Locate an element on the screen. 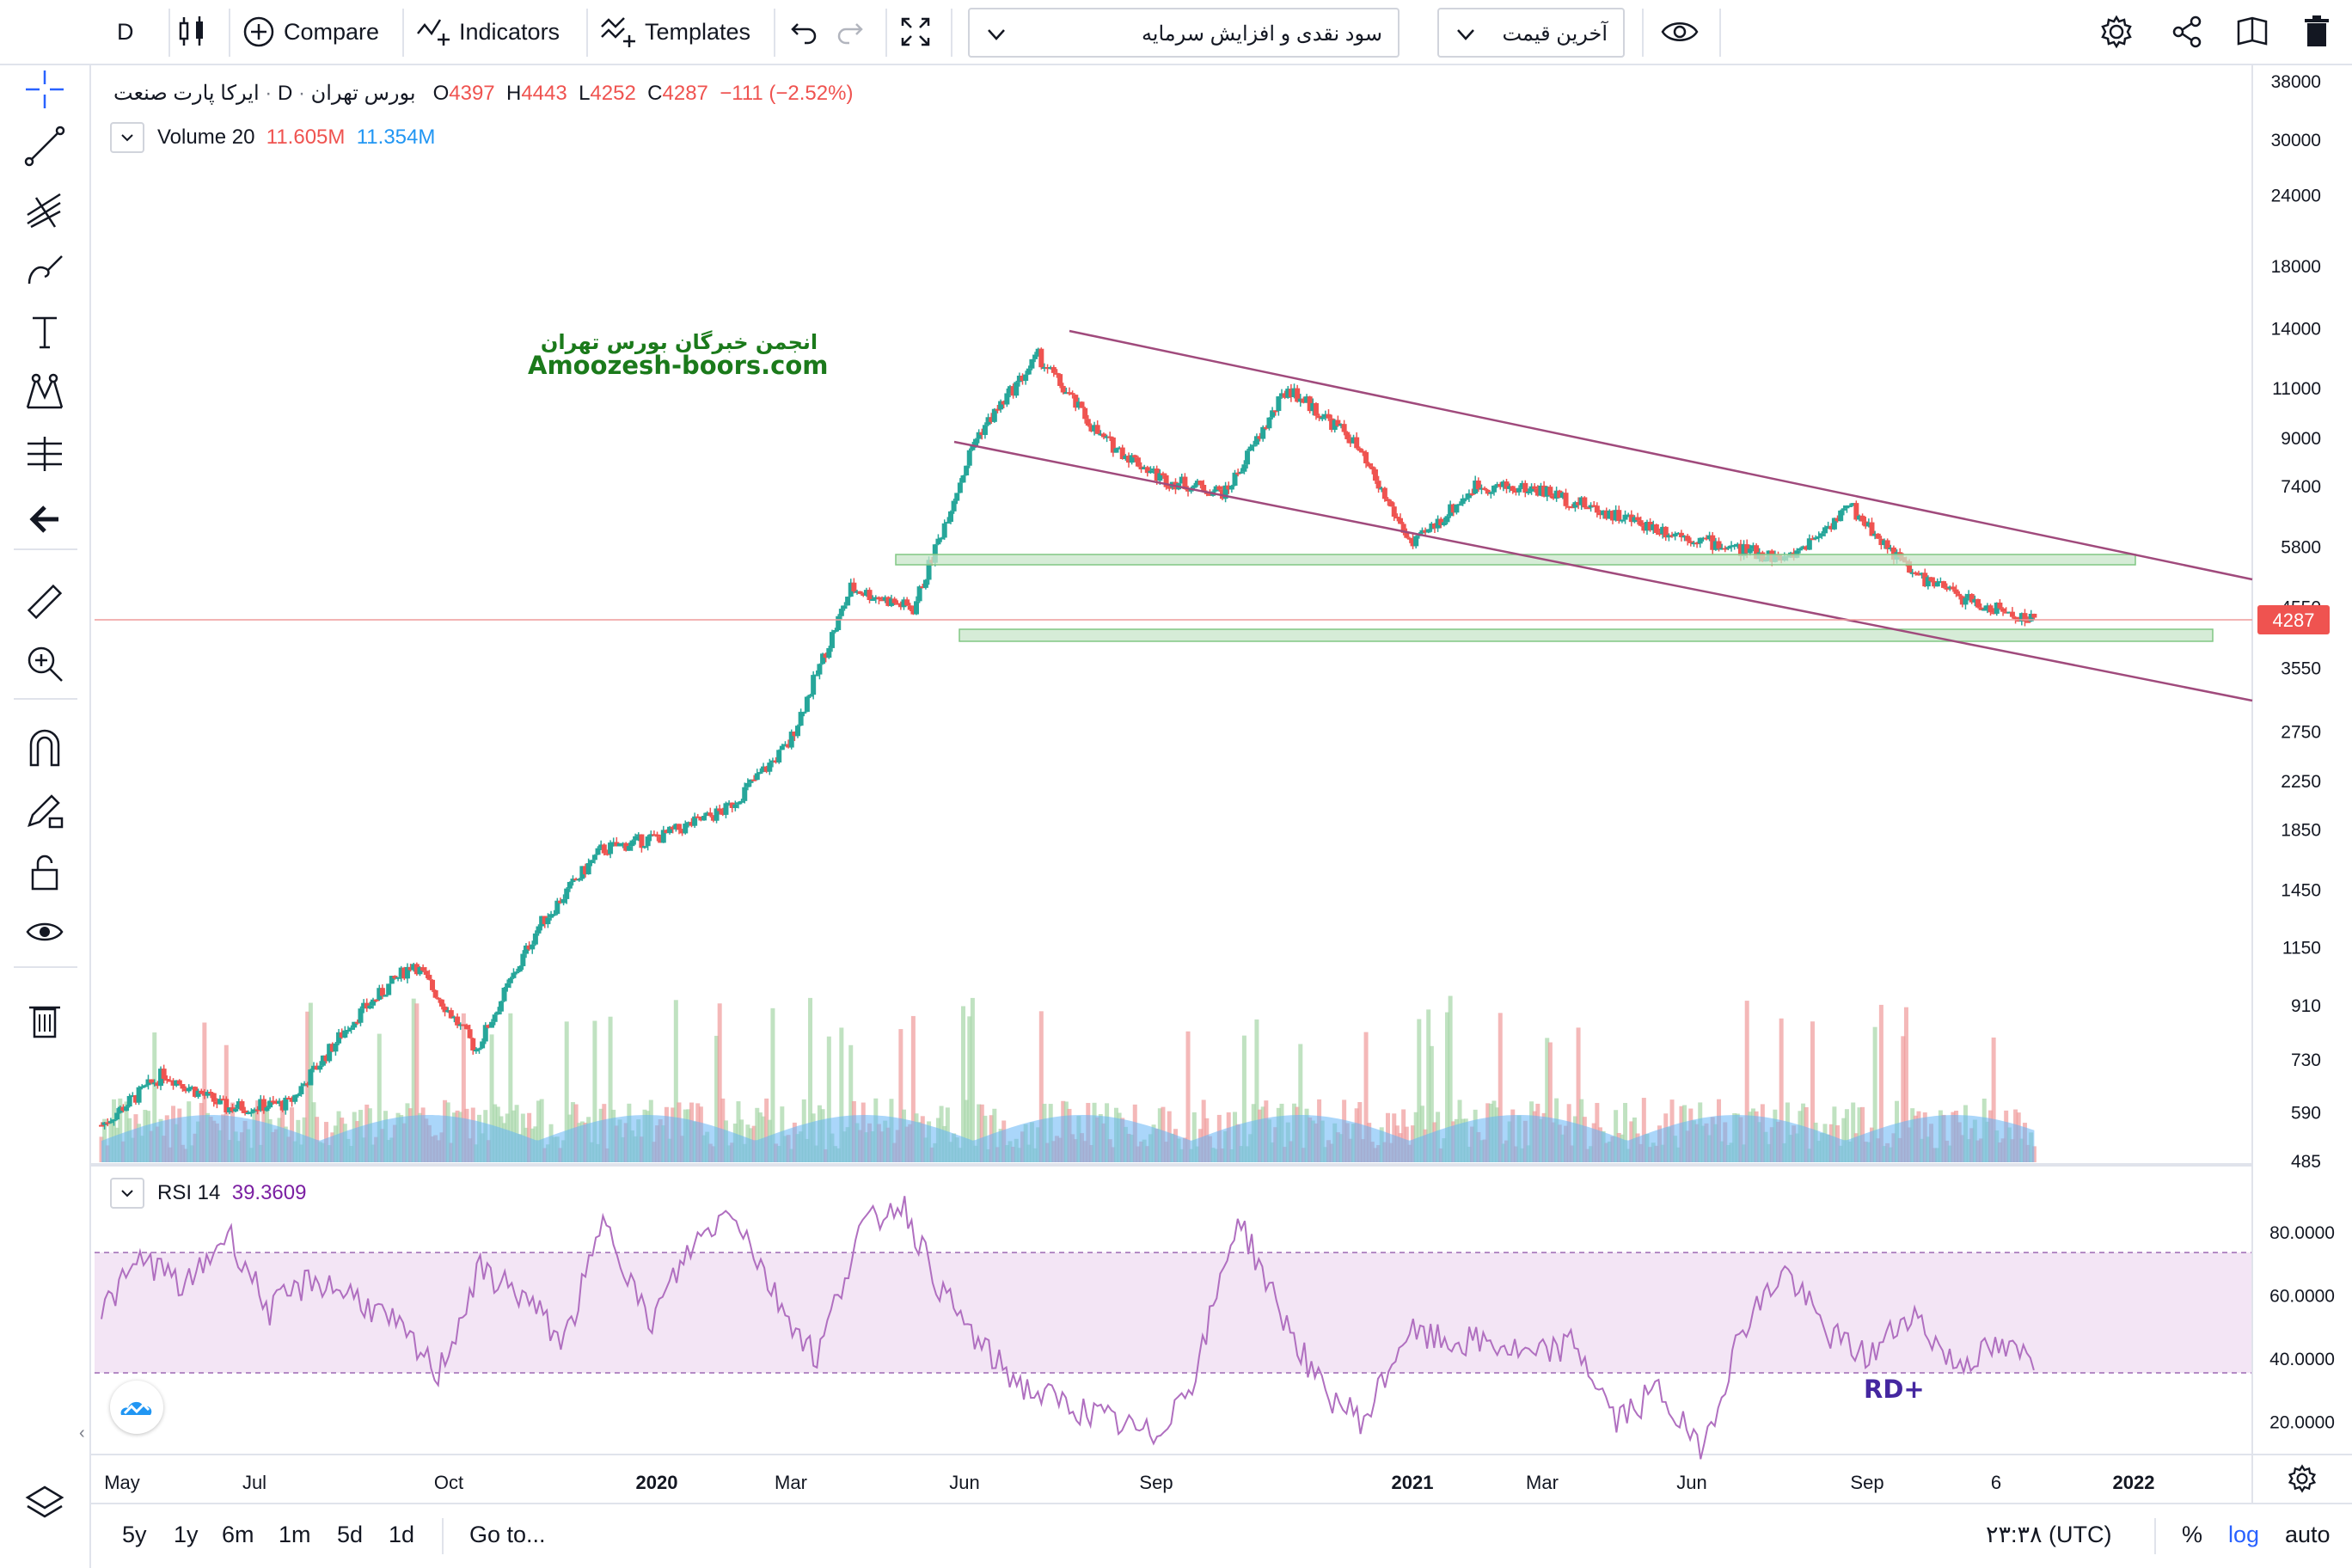 Image resolution: width=2352 pixels, height=1568 pixels. rd-annotation: RD+ is located at coordinates (1894, 1389).